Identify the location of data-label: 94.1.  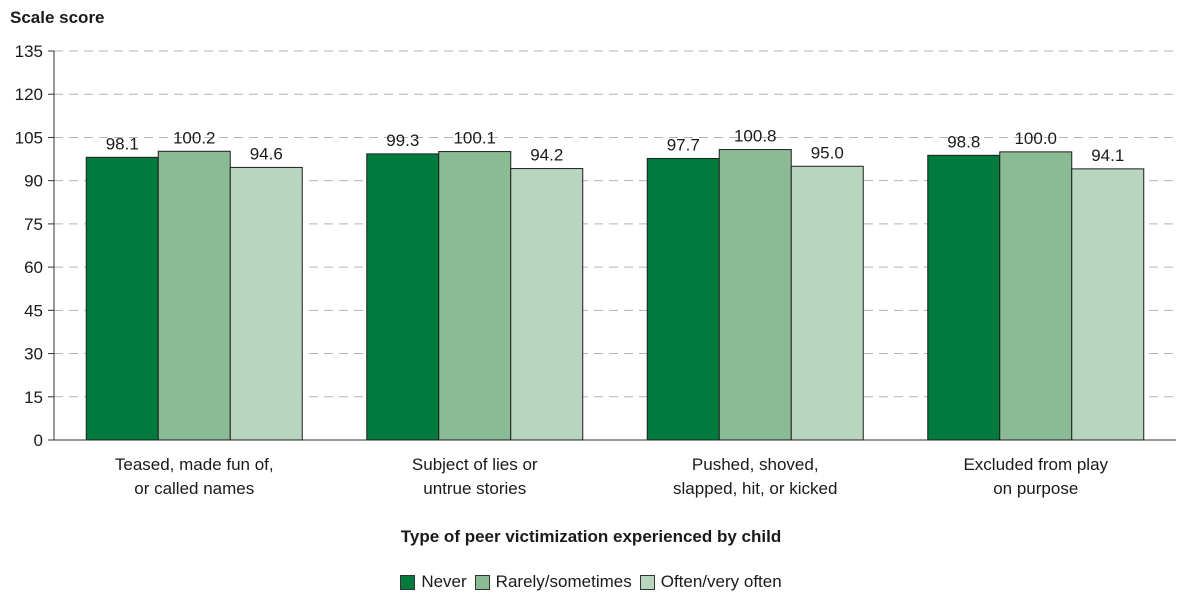
(1107, 155).